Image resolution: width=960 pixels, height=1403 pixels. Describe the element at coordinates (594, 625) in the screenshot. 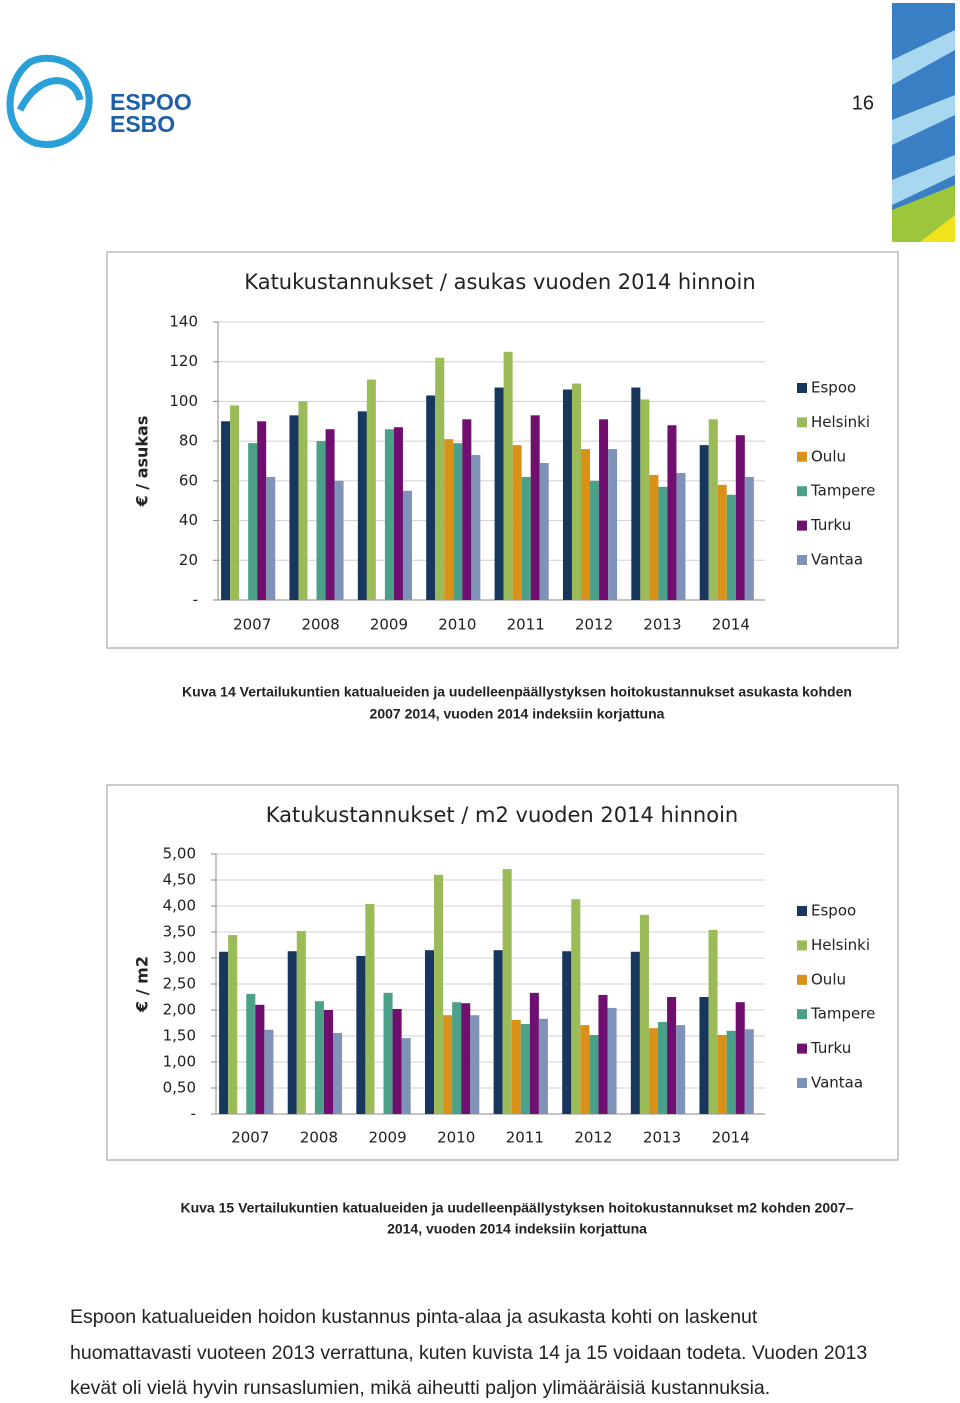

I see `x-tick-label: 2012` at that location.